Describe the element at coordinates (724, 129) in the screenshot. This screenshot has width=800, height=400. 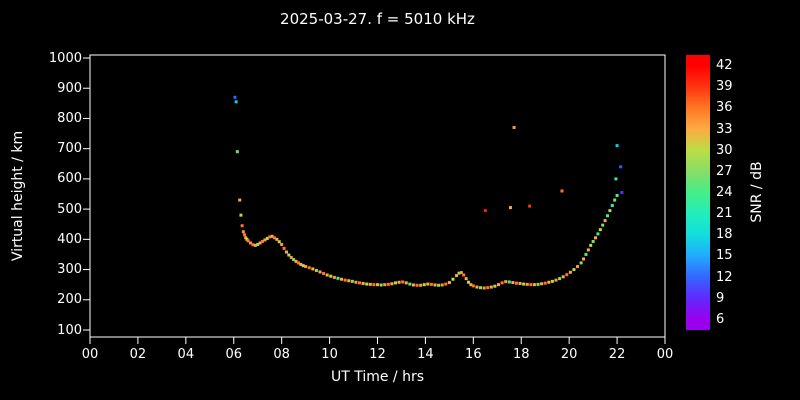
I see `colorbar-tick-label: 33` at that location.